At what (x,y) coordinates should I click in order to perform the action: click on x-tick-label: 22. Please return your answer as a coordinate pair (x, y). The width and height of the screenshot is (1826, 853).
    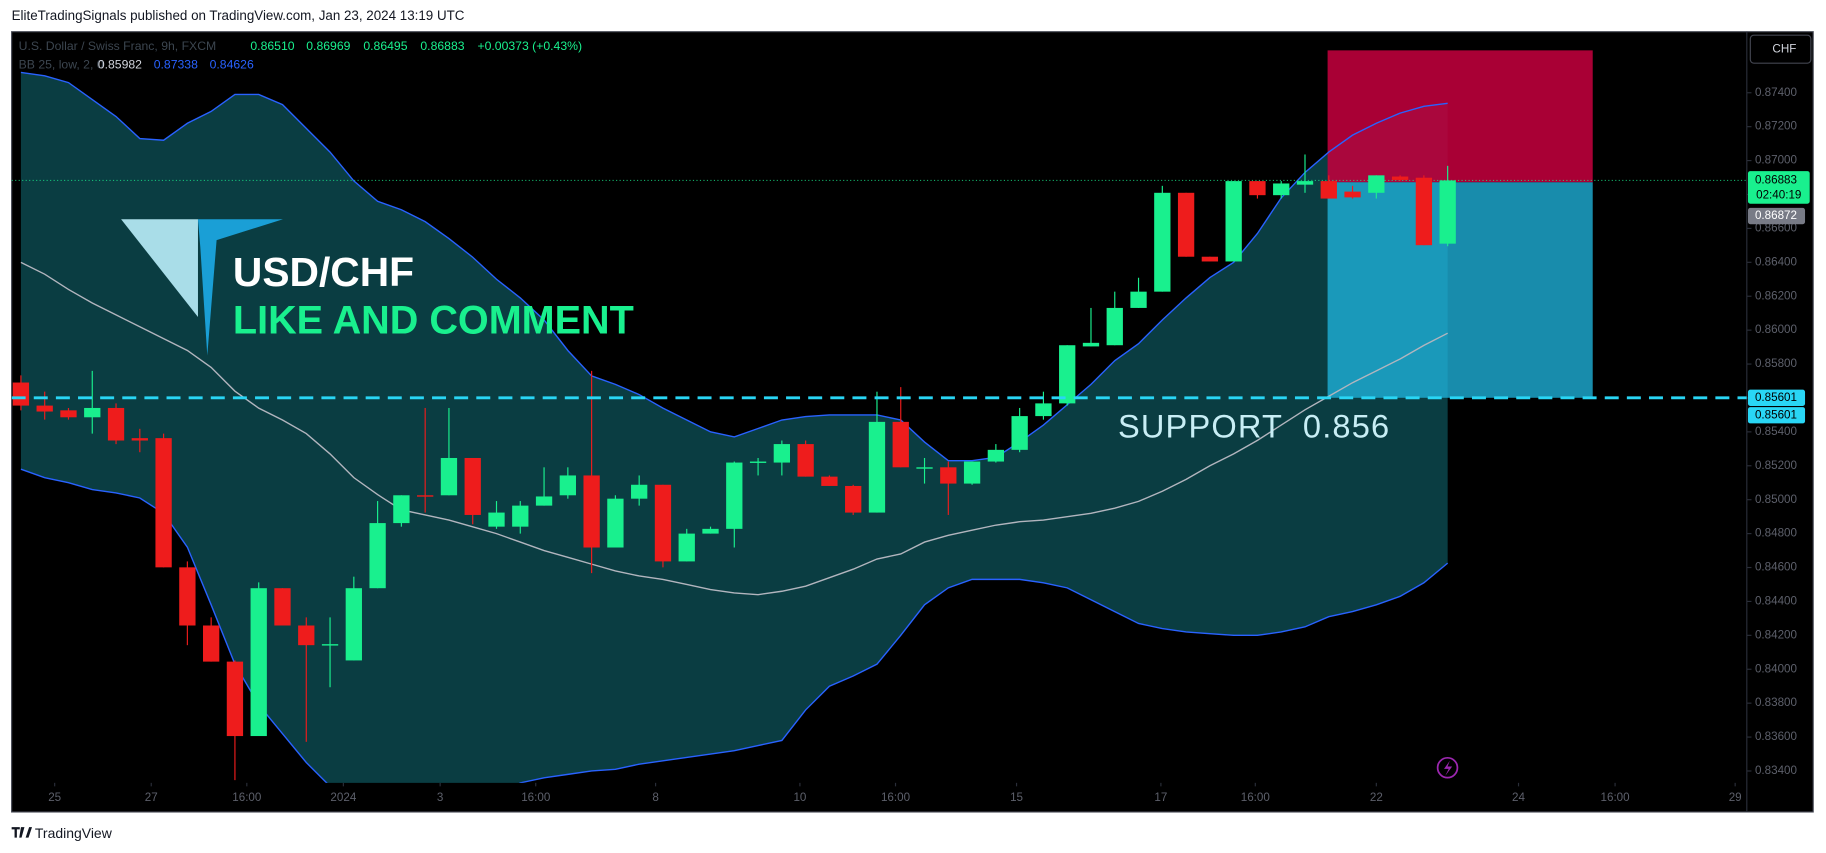
    Looking at the image, I should click on (1376, 797).